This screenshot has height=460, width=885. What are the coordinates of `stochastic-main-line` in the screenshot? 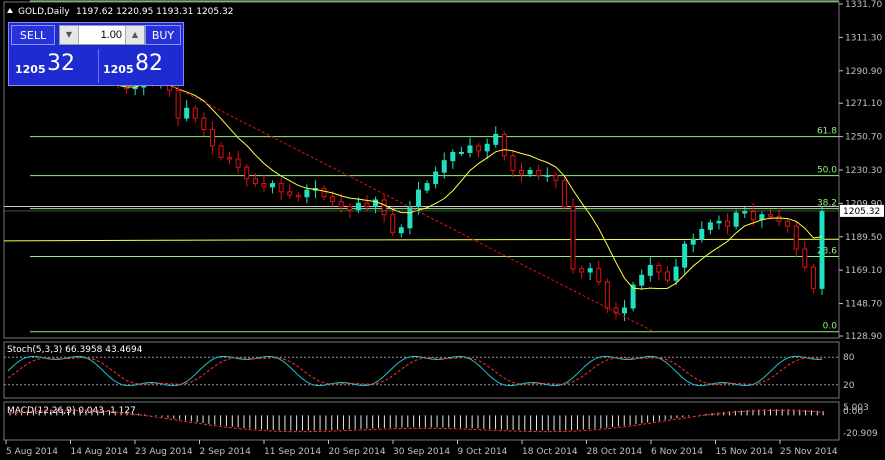 It's located at (415, 371).